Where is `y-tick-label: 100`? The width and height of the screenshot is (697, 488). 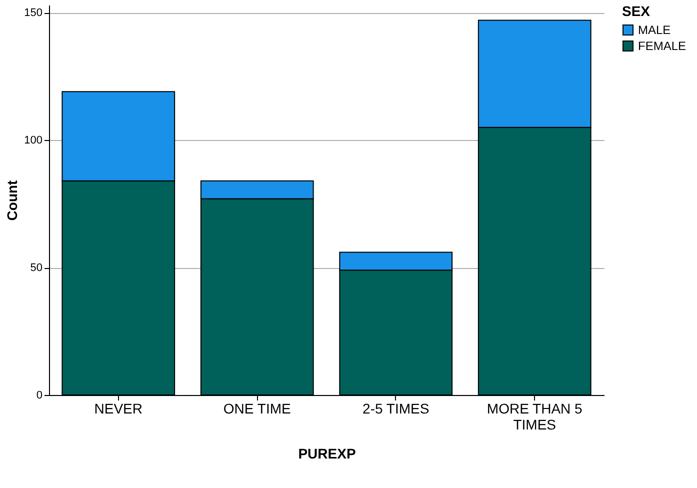 y-tick-label: 100 is located at coordinates (33, 140).